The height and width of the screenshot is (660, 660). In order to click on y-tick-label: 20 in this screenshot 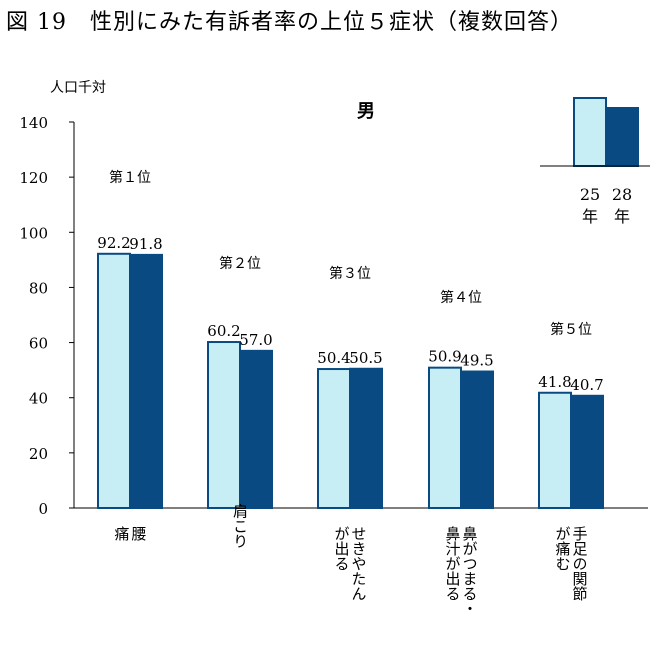, I will do `click(38, 454)`.